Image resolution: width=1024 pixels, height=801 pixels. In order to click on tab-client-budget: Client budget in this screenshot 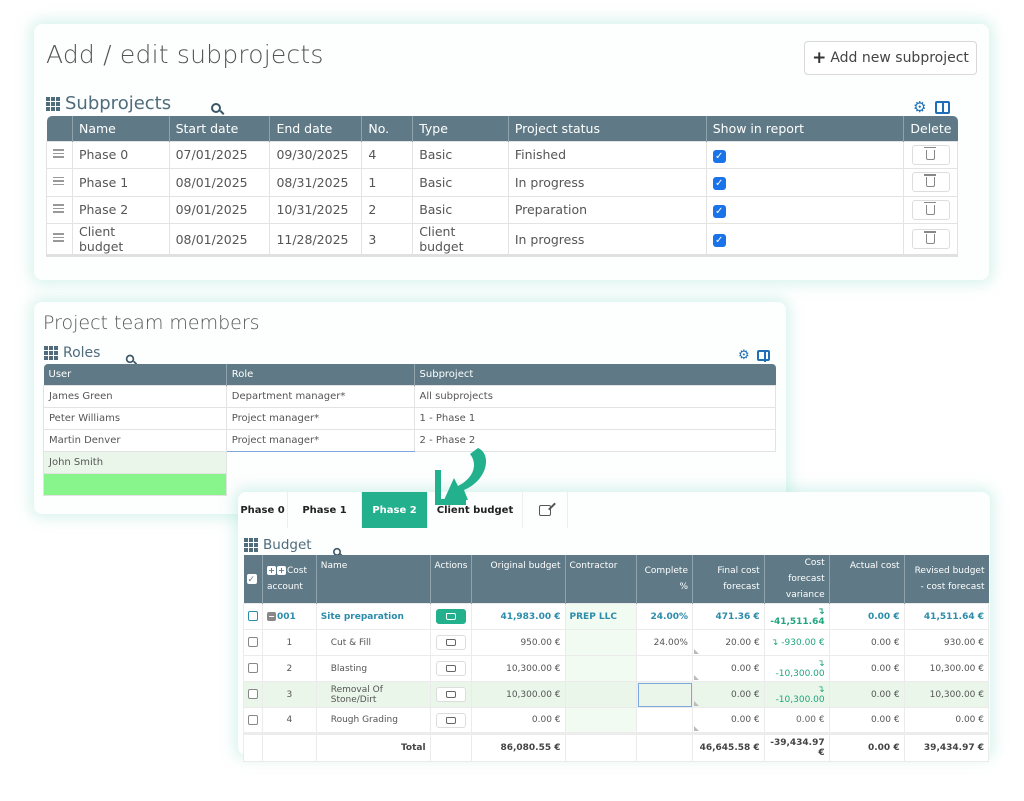, I will do `click(475, 510)`.